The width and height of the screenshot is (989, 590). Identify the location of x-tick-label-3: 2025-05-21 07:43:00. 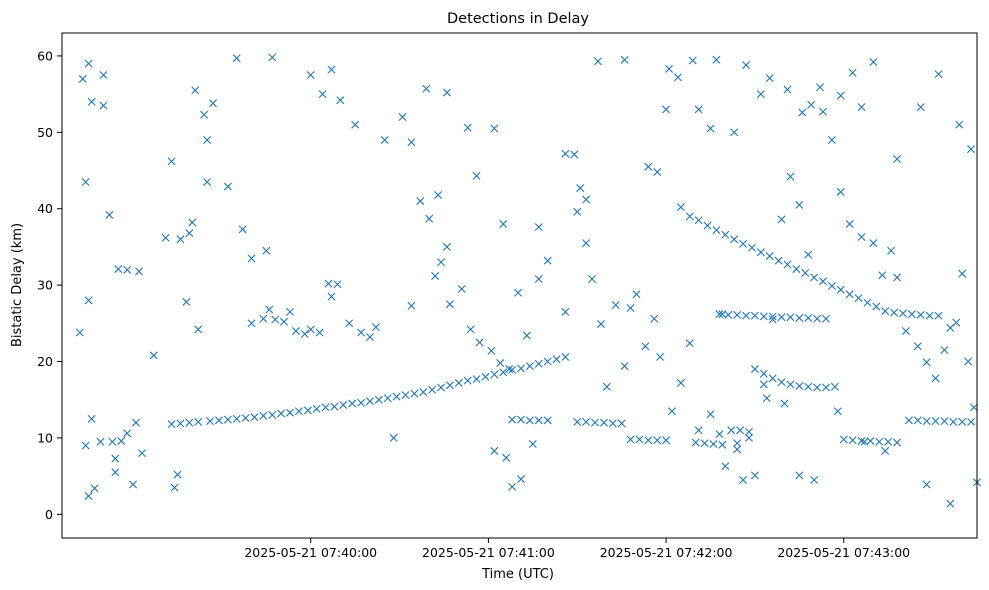
(843, 552).